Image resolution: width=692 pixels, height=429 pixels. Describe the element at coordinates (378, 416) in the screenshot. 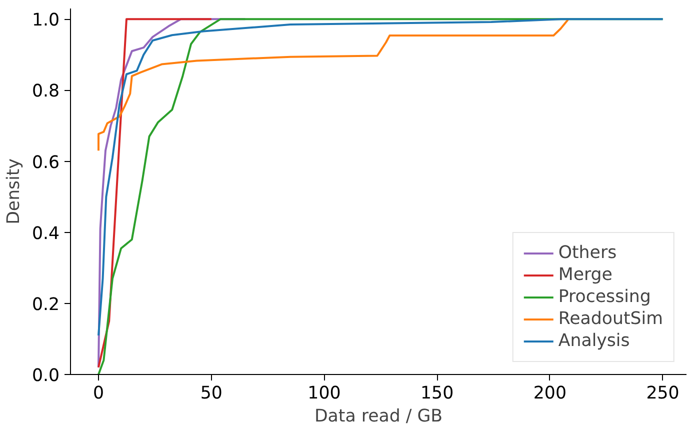

I see `x-axis-title: Data read / GB` at that location.